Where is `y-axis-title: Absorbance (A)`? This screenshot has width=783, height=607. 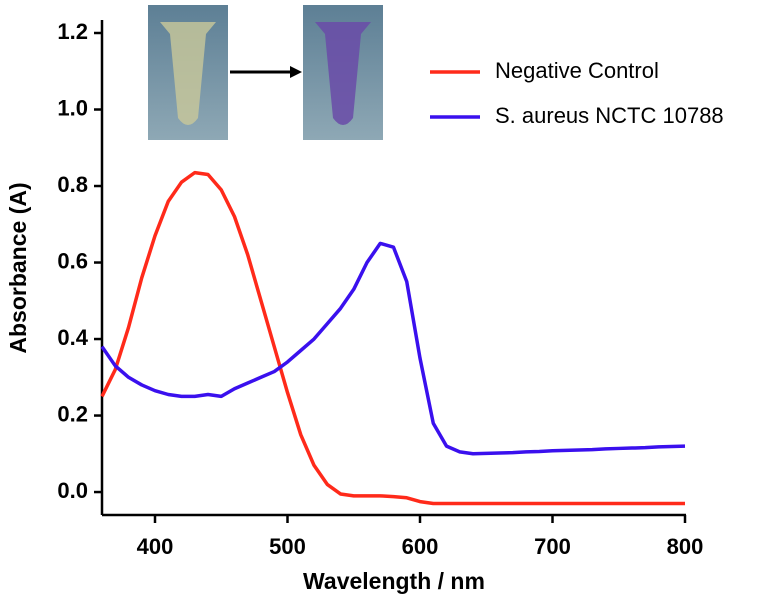 y-axis-title: Absorbance (A) is located at coordinates (18, 267).